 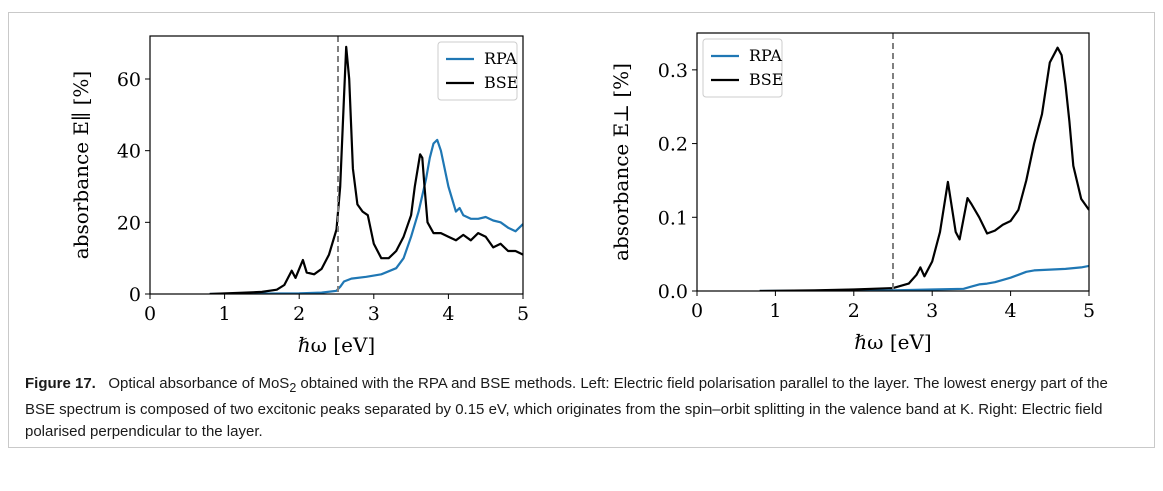 What do you see at coordinates (135, 295) in the screenshot?
I see `y-tick-label: 0` at bounding box center [135, 295].